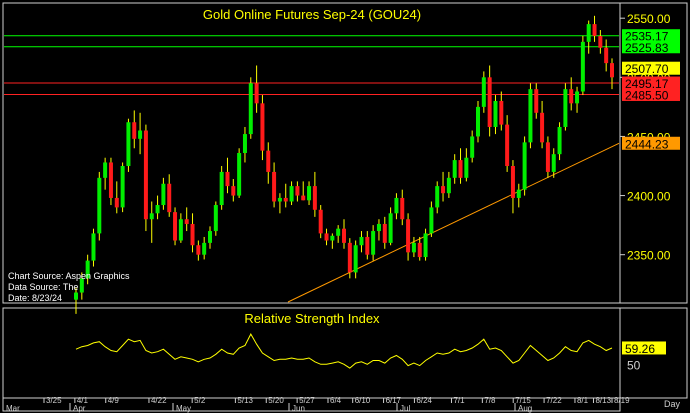 Image resolution: width=690 pixels, height=413 pixels. I want to click on trendline-label: 2444.23, so click(647, 144).